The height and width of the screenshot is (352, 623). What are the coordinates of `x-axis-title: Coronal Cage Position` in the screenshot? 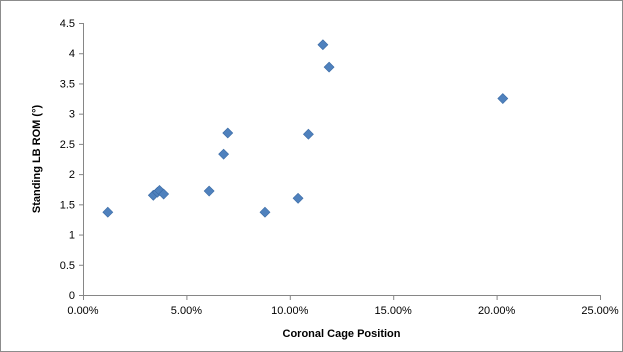 It's located at (342, 334).